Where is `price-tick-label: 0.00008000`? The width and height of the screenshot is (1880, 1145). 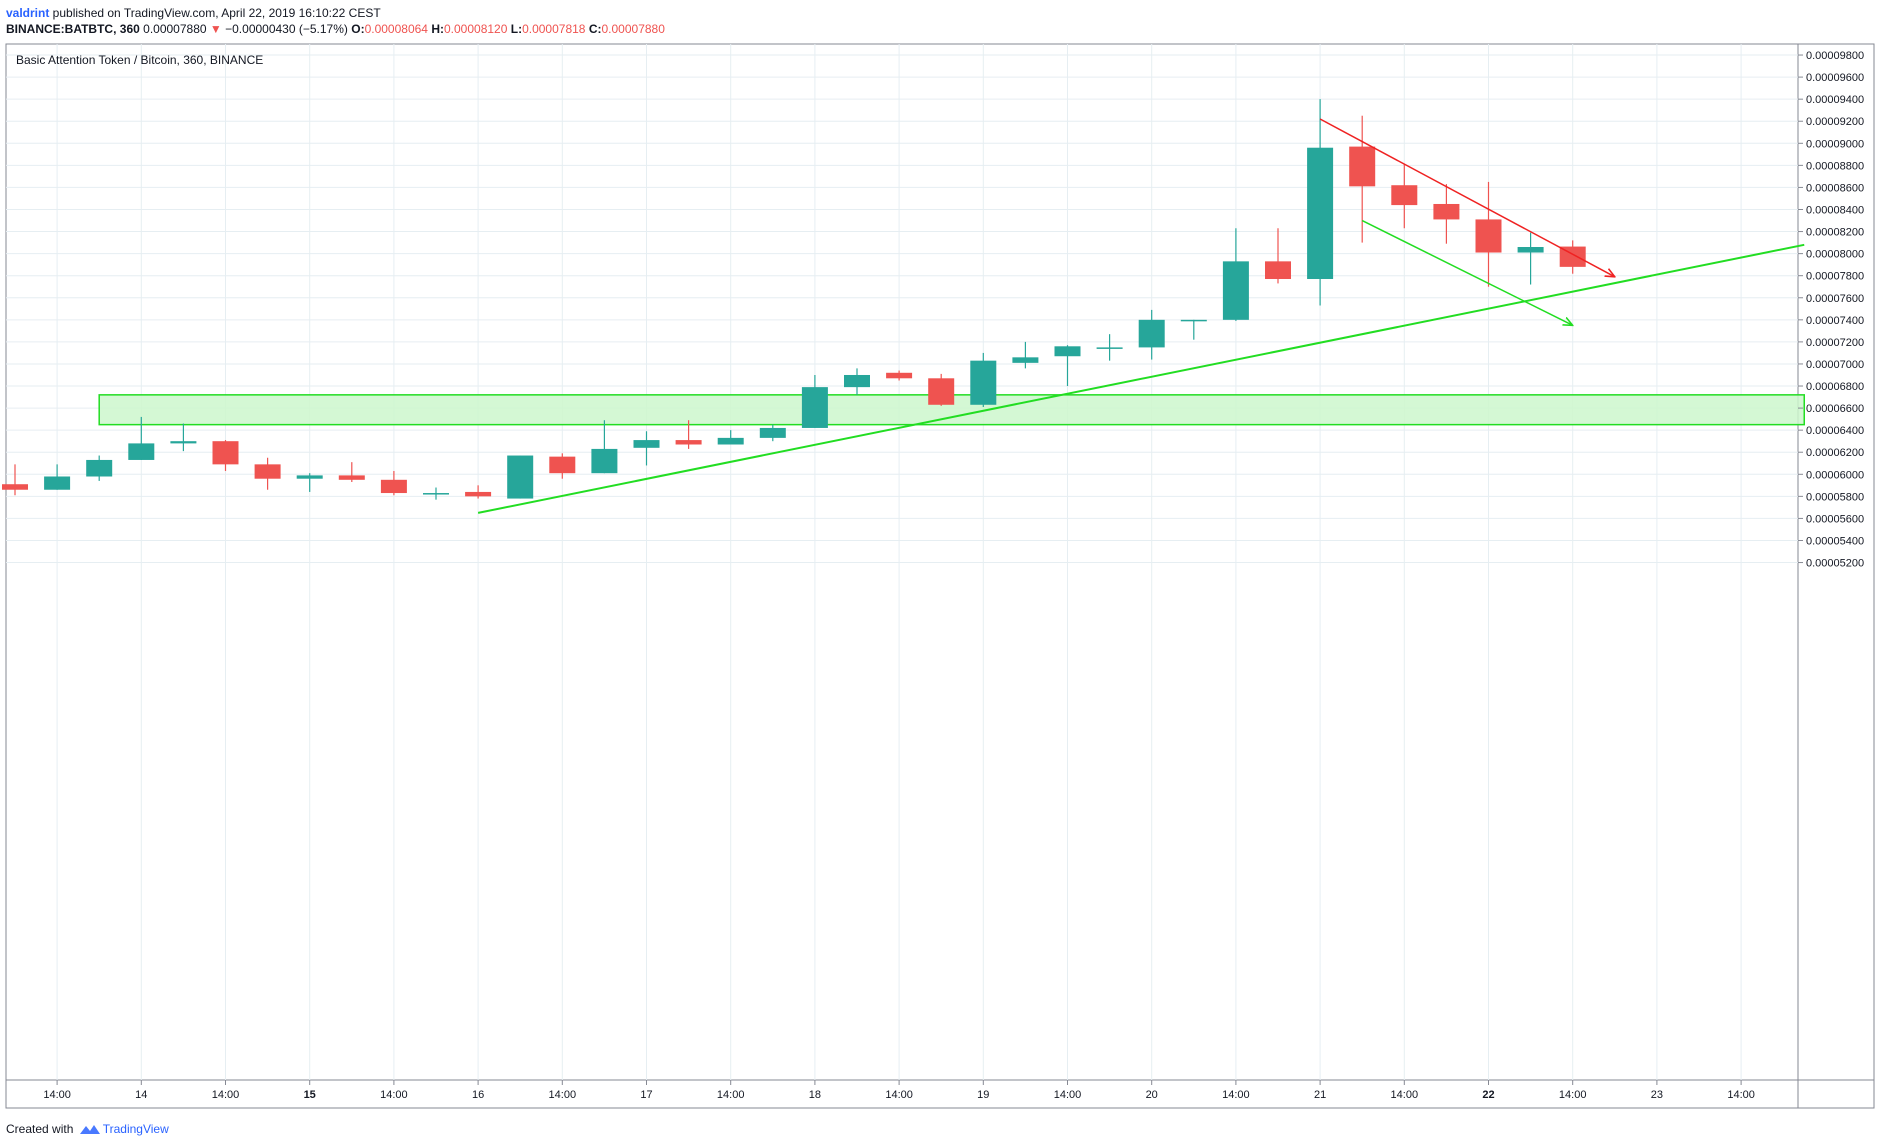
price-tick-label: 0.00008000 is located at coordinates (1835, 255).